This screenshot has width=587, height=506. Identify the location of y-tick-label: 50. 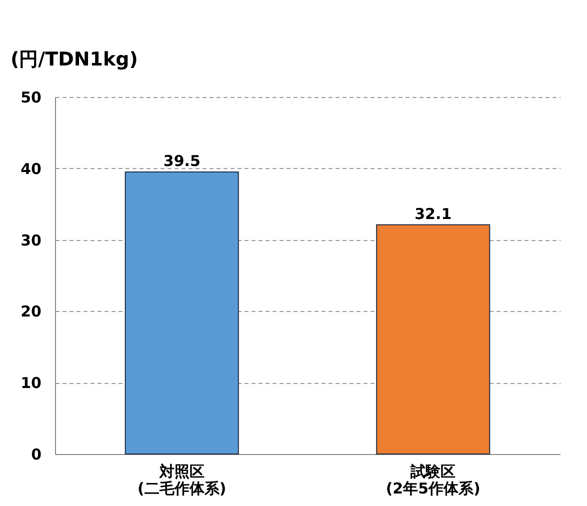
(31, 97).